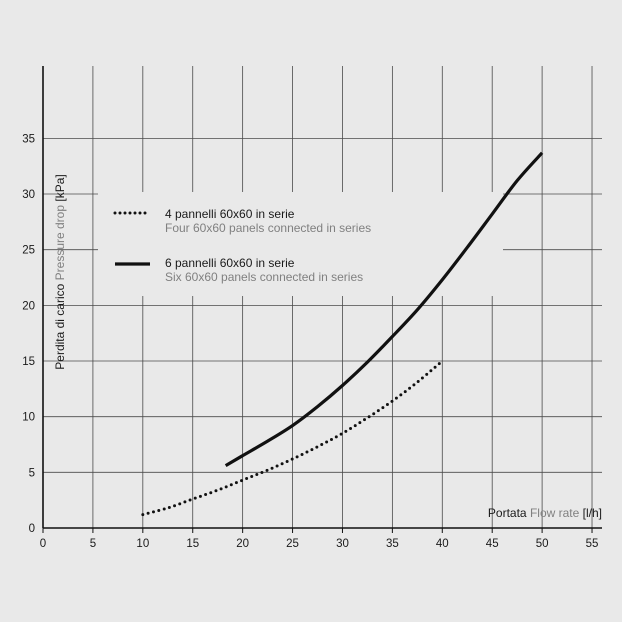  I want to click on x-tick-label: 25, so click(292, 544).